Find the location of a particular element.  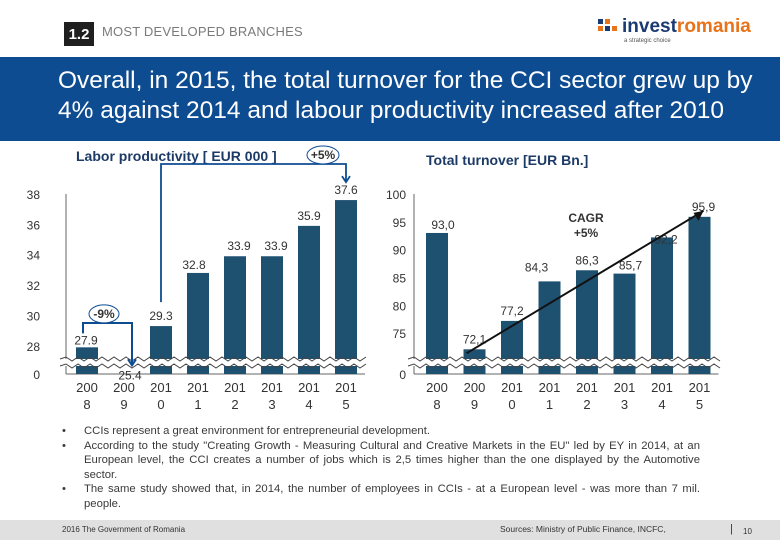

y-tick-label: 38 is located at coordinates (34, 195).